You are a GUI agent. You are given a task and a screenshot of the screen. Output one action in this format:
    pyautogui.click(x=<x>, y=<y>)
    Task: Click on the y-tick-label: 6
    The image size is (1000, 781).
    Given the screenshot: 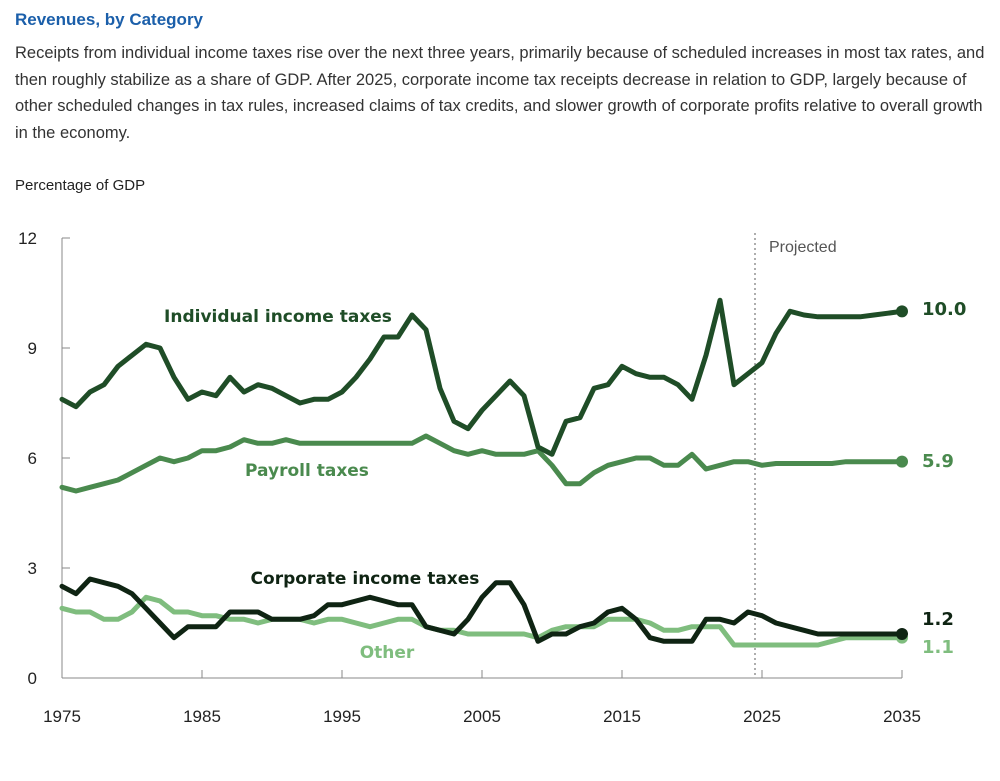 What is the action you would take?
    pyautogui.click(x=32, y=458)
    